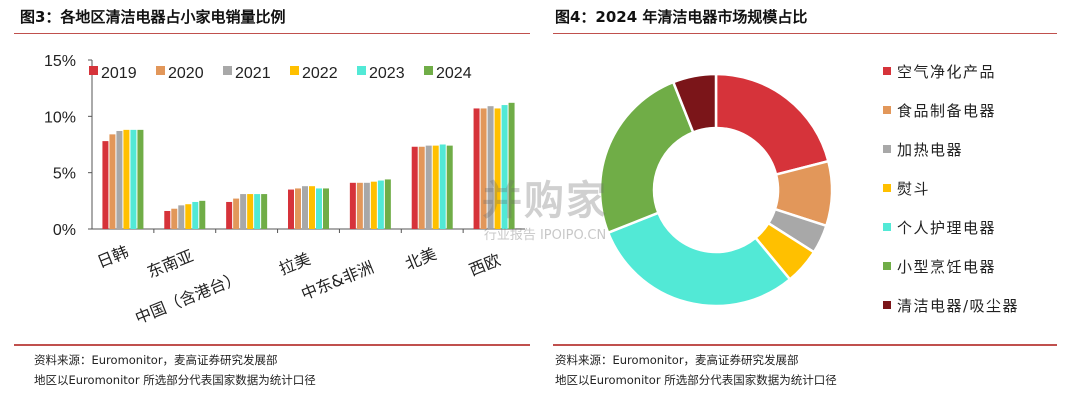 This screenshot has height=408, width=1079. I want to click on y-tick-label: 10%, so click(60, 117).